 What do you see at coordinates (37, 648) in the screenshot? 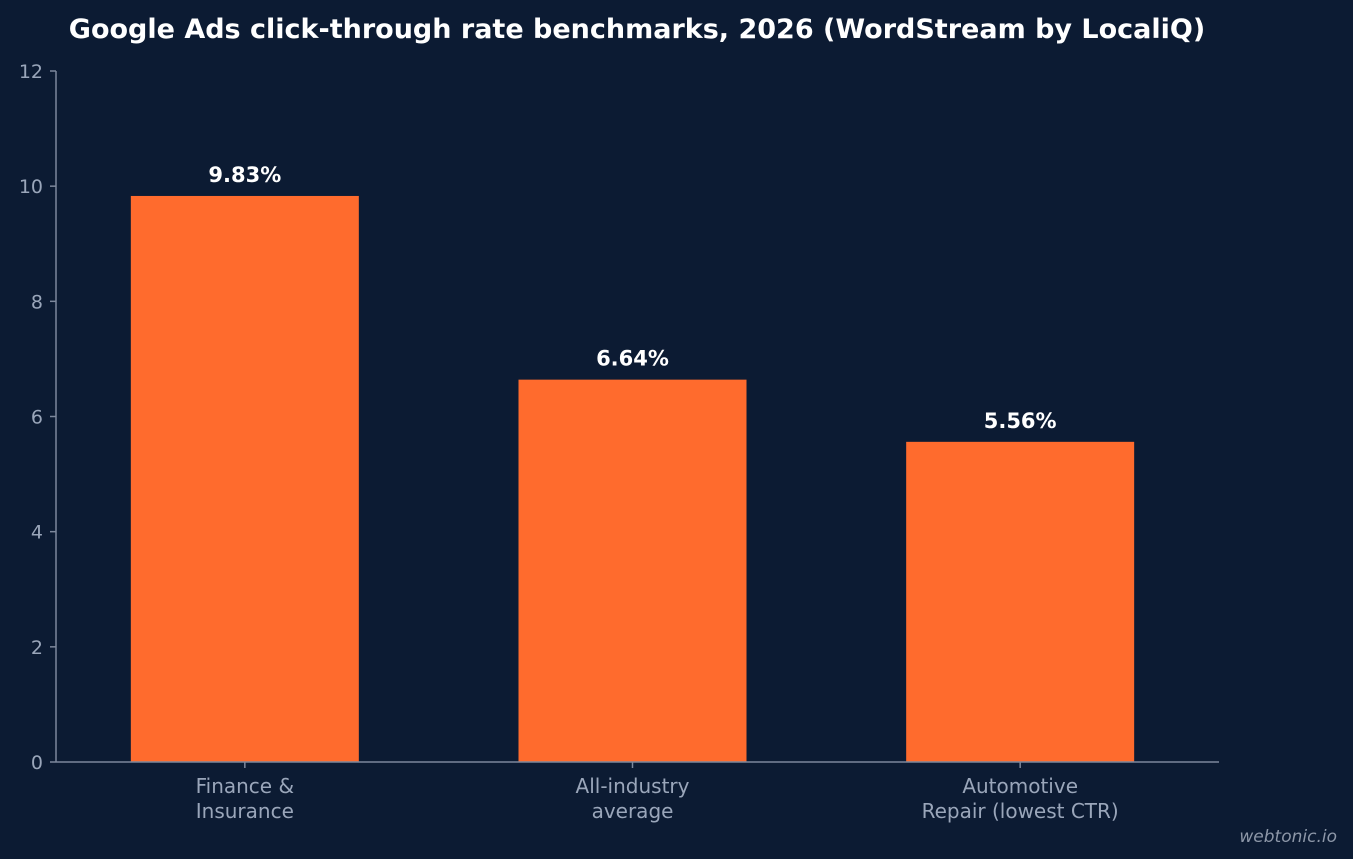
I see `y-tick-label: 2` at bounding box center [37, 648].